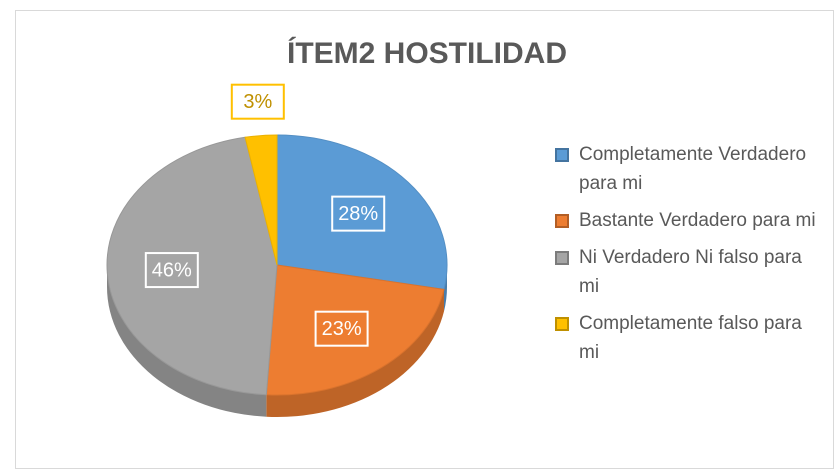 This screenshot has height=469, width=835. I want to click on slice, so click(261, 200).